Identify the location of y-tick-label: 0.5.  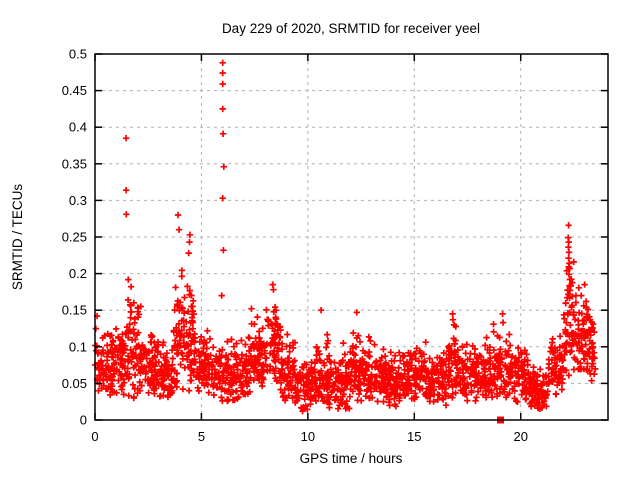
(78, 54).